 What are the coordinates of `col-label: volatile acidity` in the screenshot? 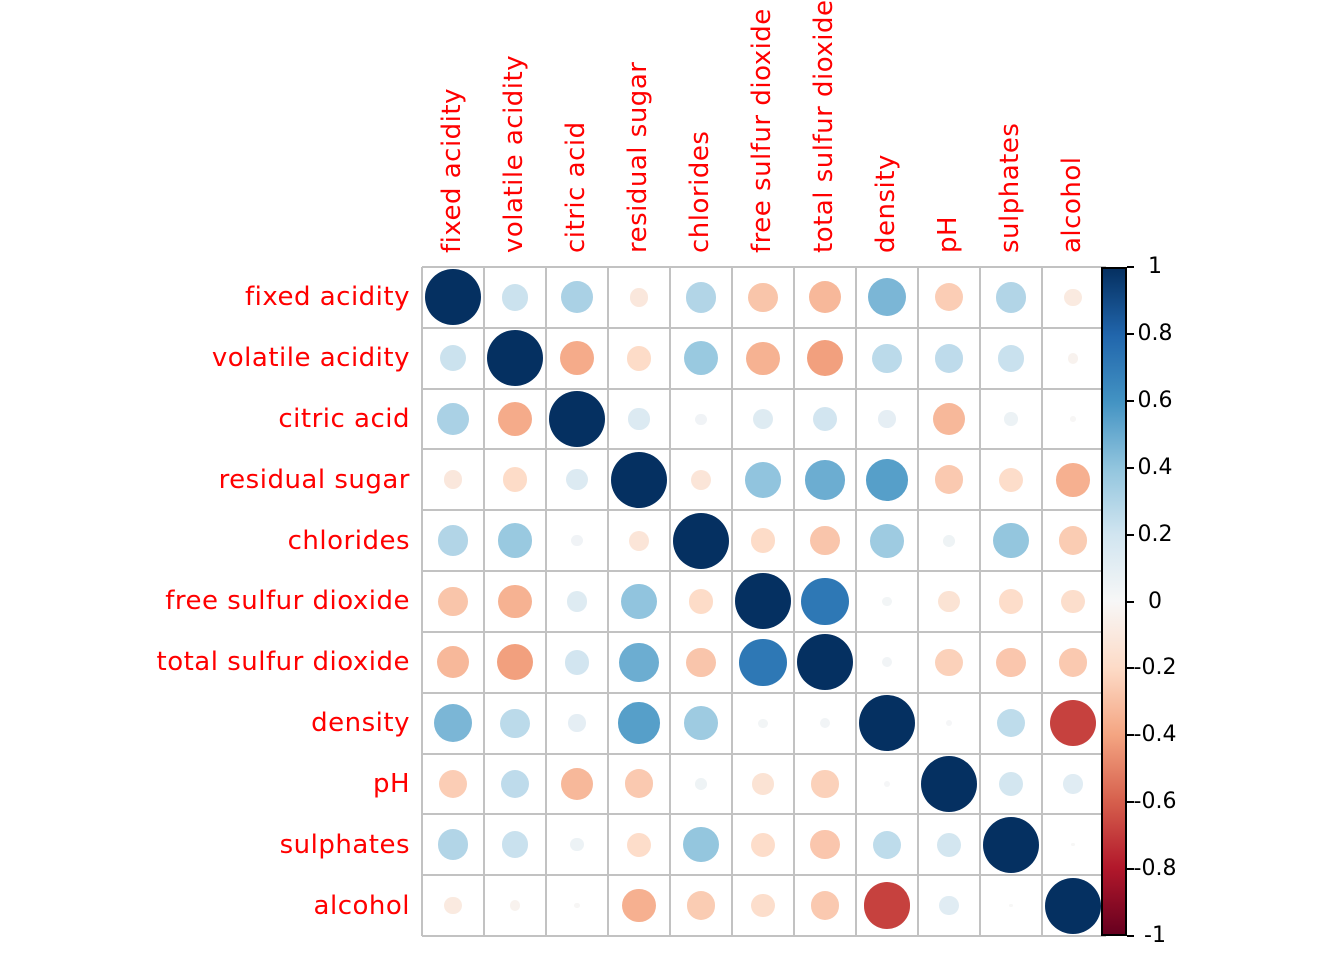 It's located at (514, 153).